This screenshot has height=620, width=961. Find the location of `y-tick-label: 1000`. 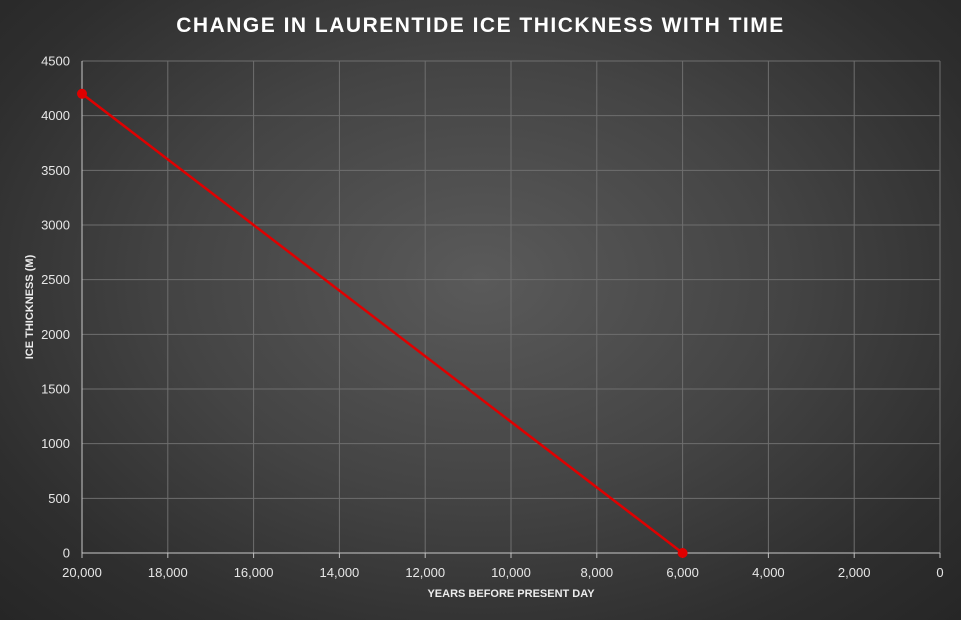

y-tick-label: 1000 is located at coordinates (55, 443).